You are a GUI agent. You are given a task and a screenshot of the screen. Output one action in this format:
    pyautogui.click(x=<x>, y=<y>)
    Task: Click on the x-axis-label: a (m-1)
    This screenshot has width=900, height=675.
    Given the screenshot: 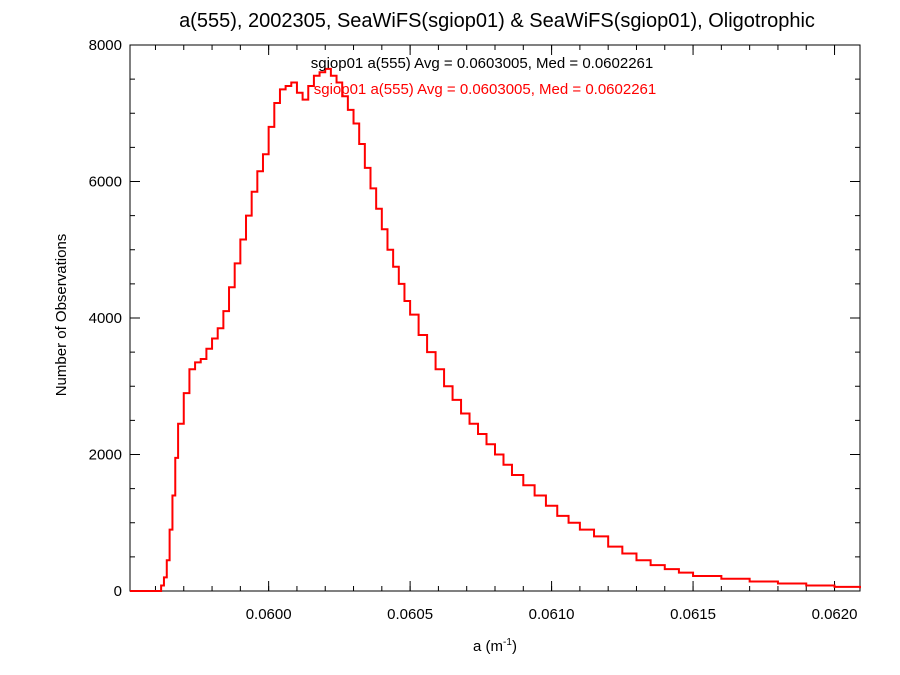 What is the action you would take?
    pyautogui.click(x=495, y=646)
    